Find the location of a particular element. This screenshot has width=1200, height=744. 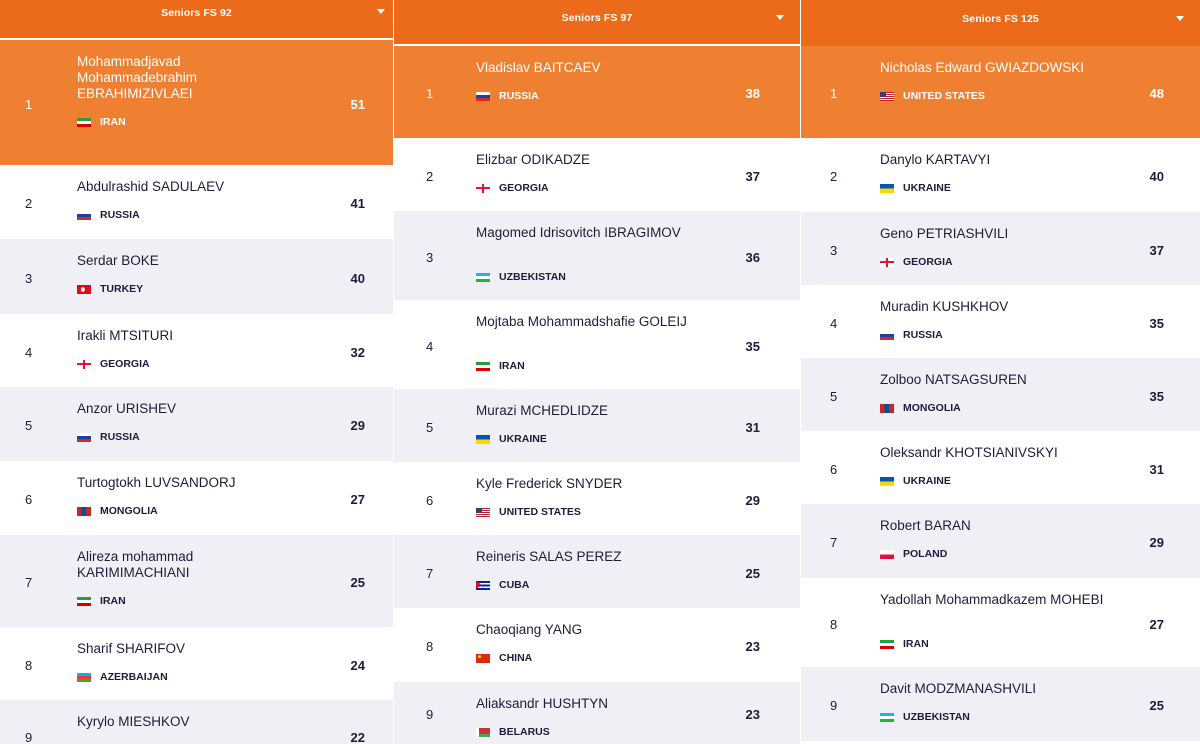

ranking-points: 41 is located at coordinates (357, 203).